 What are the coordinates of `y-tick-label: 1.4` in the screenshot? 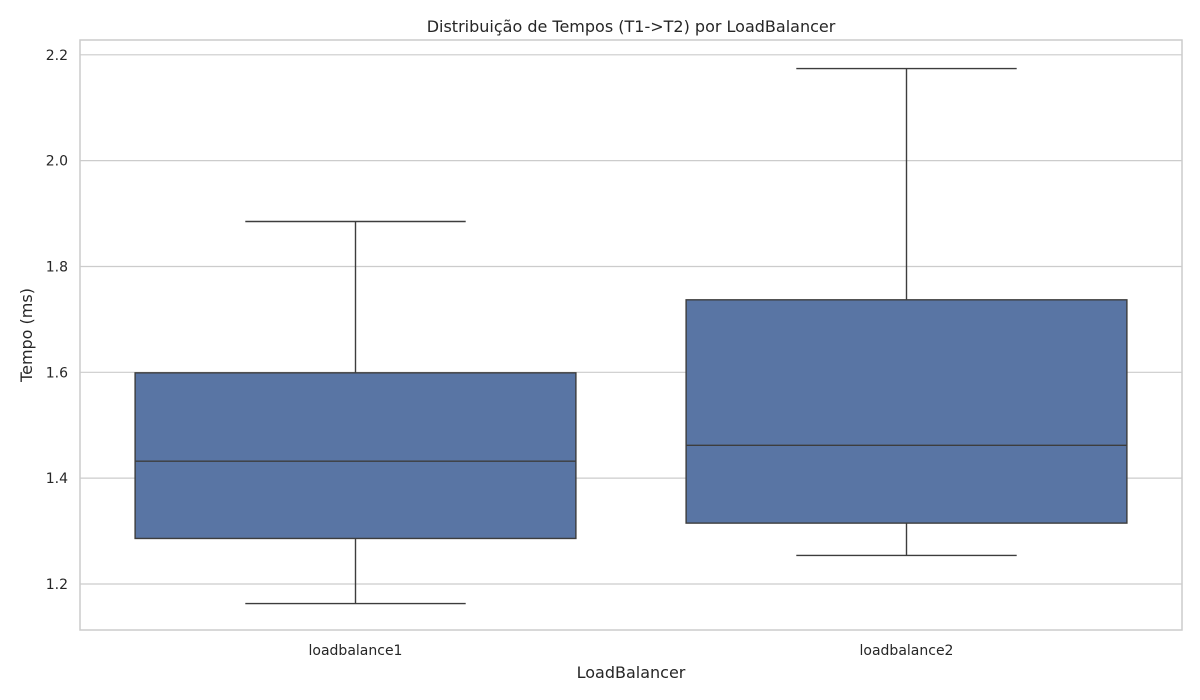 It's located at (57, 479).